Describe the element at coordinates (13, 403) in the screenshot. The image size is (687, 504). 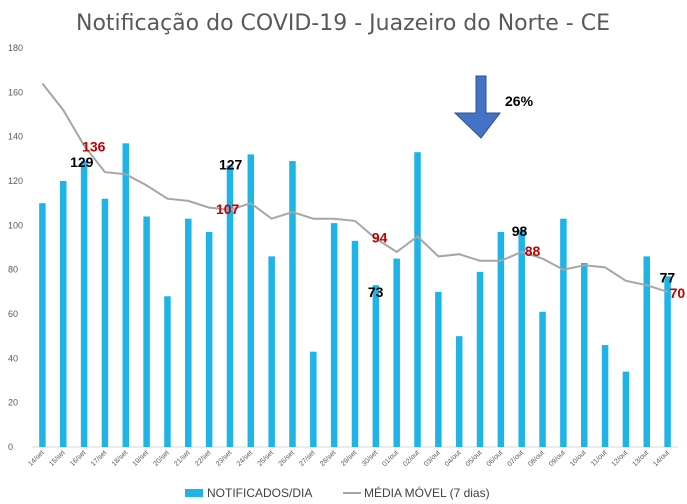
I see `y-tick-label: 20` at that location.